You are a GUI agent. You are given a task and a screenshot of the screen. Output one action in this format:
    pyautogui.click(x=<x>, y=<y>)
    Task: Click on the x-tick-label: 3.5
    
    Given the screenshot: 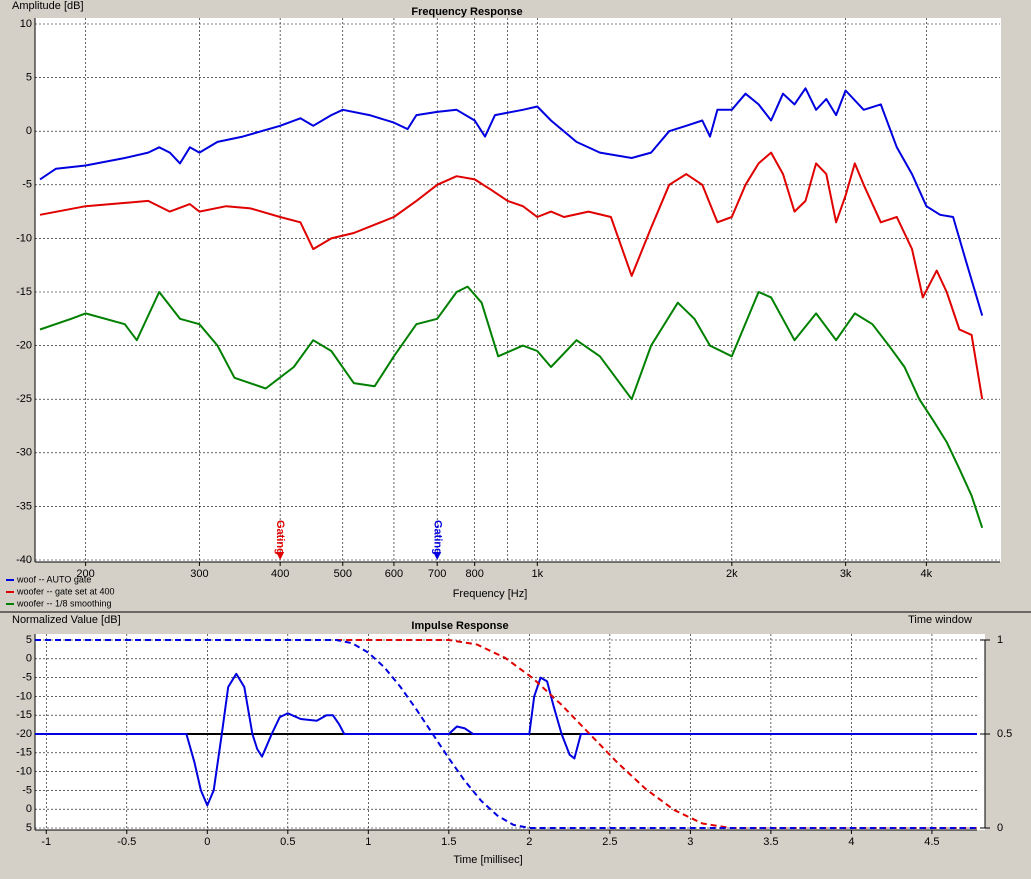 What is the action you would take?
    pyautogui.click(x=770, y=842)
    